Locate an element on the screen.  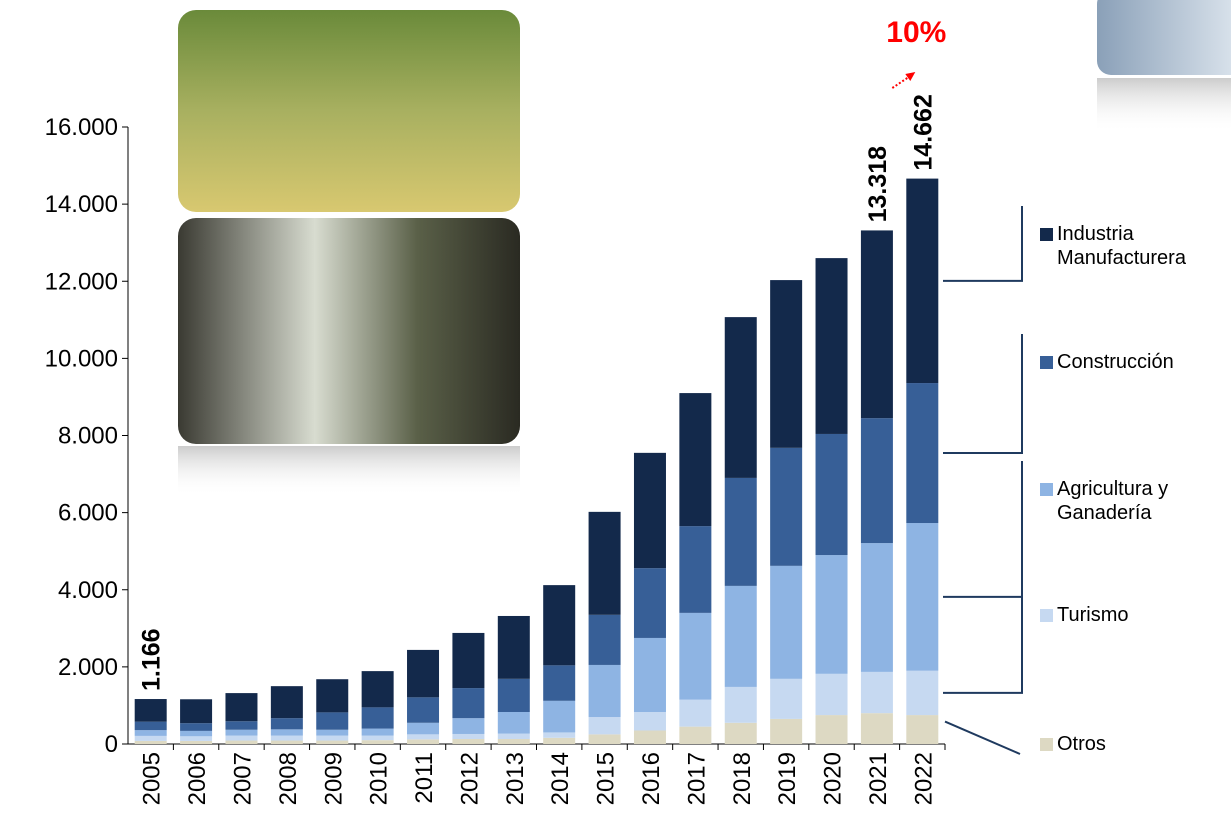
x-tick-label: 2010 is located at coordinates (379, 778).